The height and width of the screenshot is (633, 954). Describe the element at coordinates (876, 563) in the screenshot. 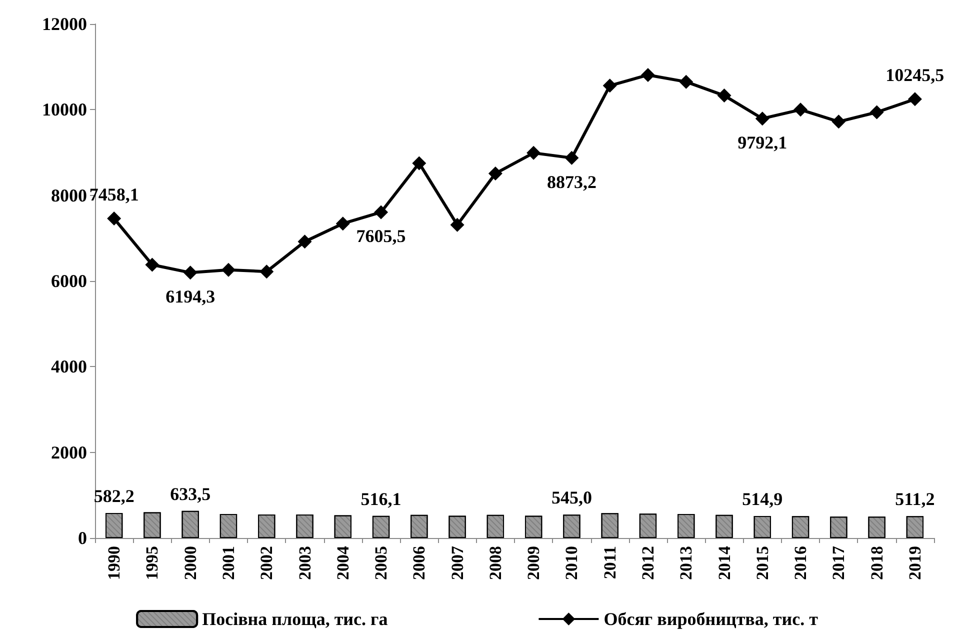

I see `x-tick-label: 2018` at that location.